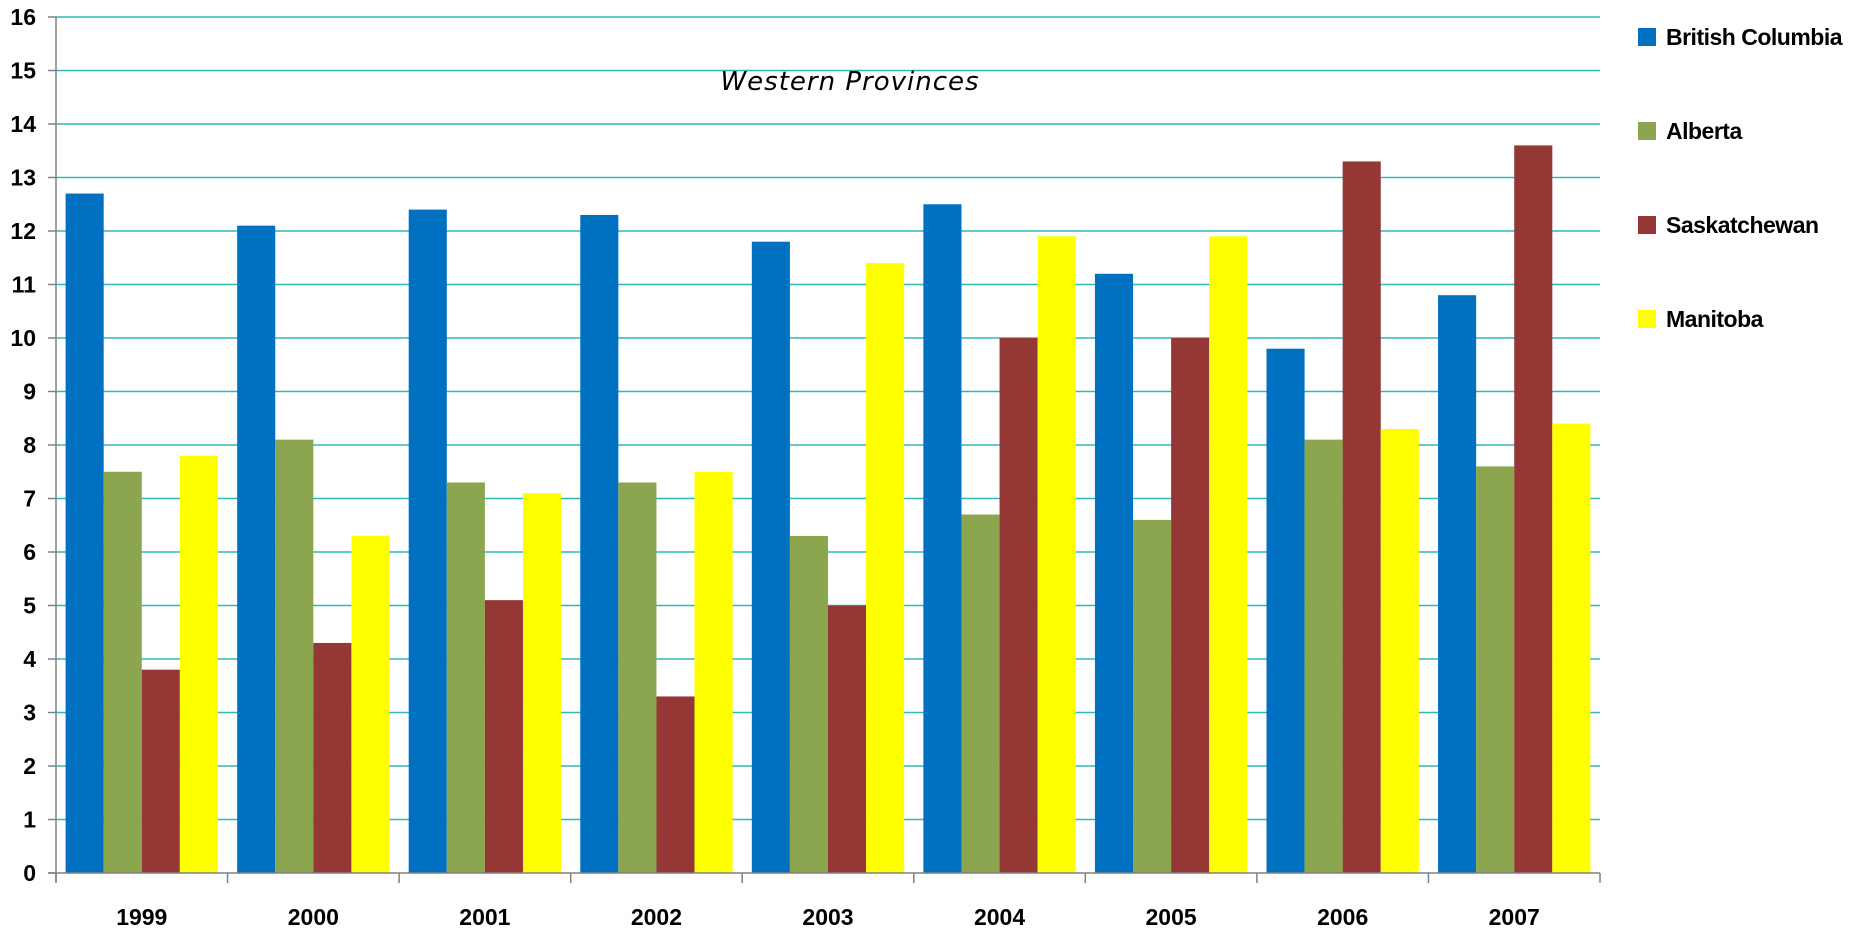  I want to click on bar-alberta-2006, so click(1323, 656).